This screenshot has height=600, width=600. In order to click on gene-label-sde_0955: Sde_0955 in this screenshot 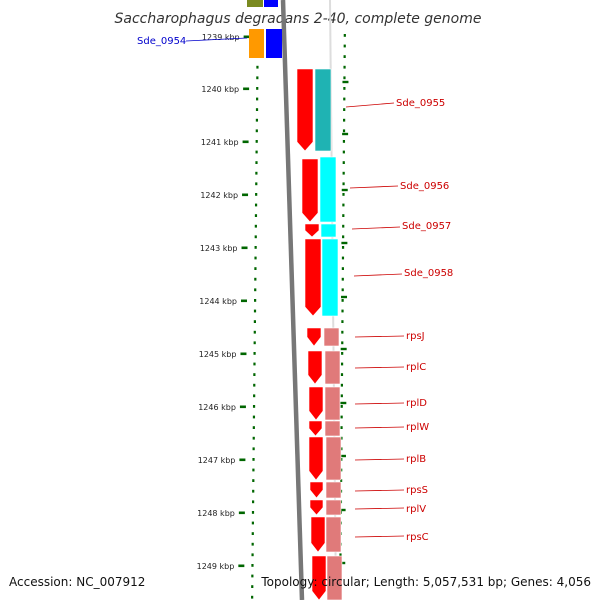, I will do `click(420, 103)`.